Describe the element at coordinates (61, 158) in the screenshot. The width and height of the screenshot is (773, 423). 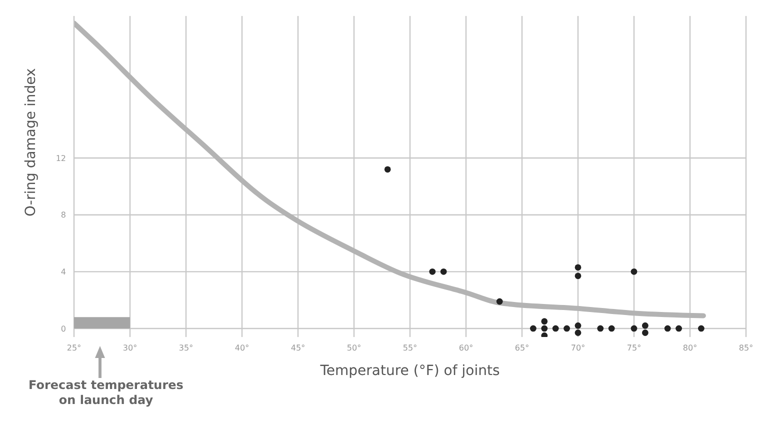
I see `y-tick-label: 12` at that location.